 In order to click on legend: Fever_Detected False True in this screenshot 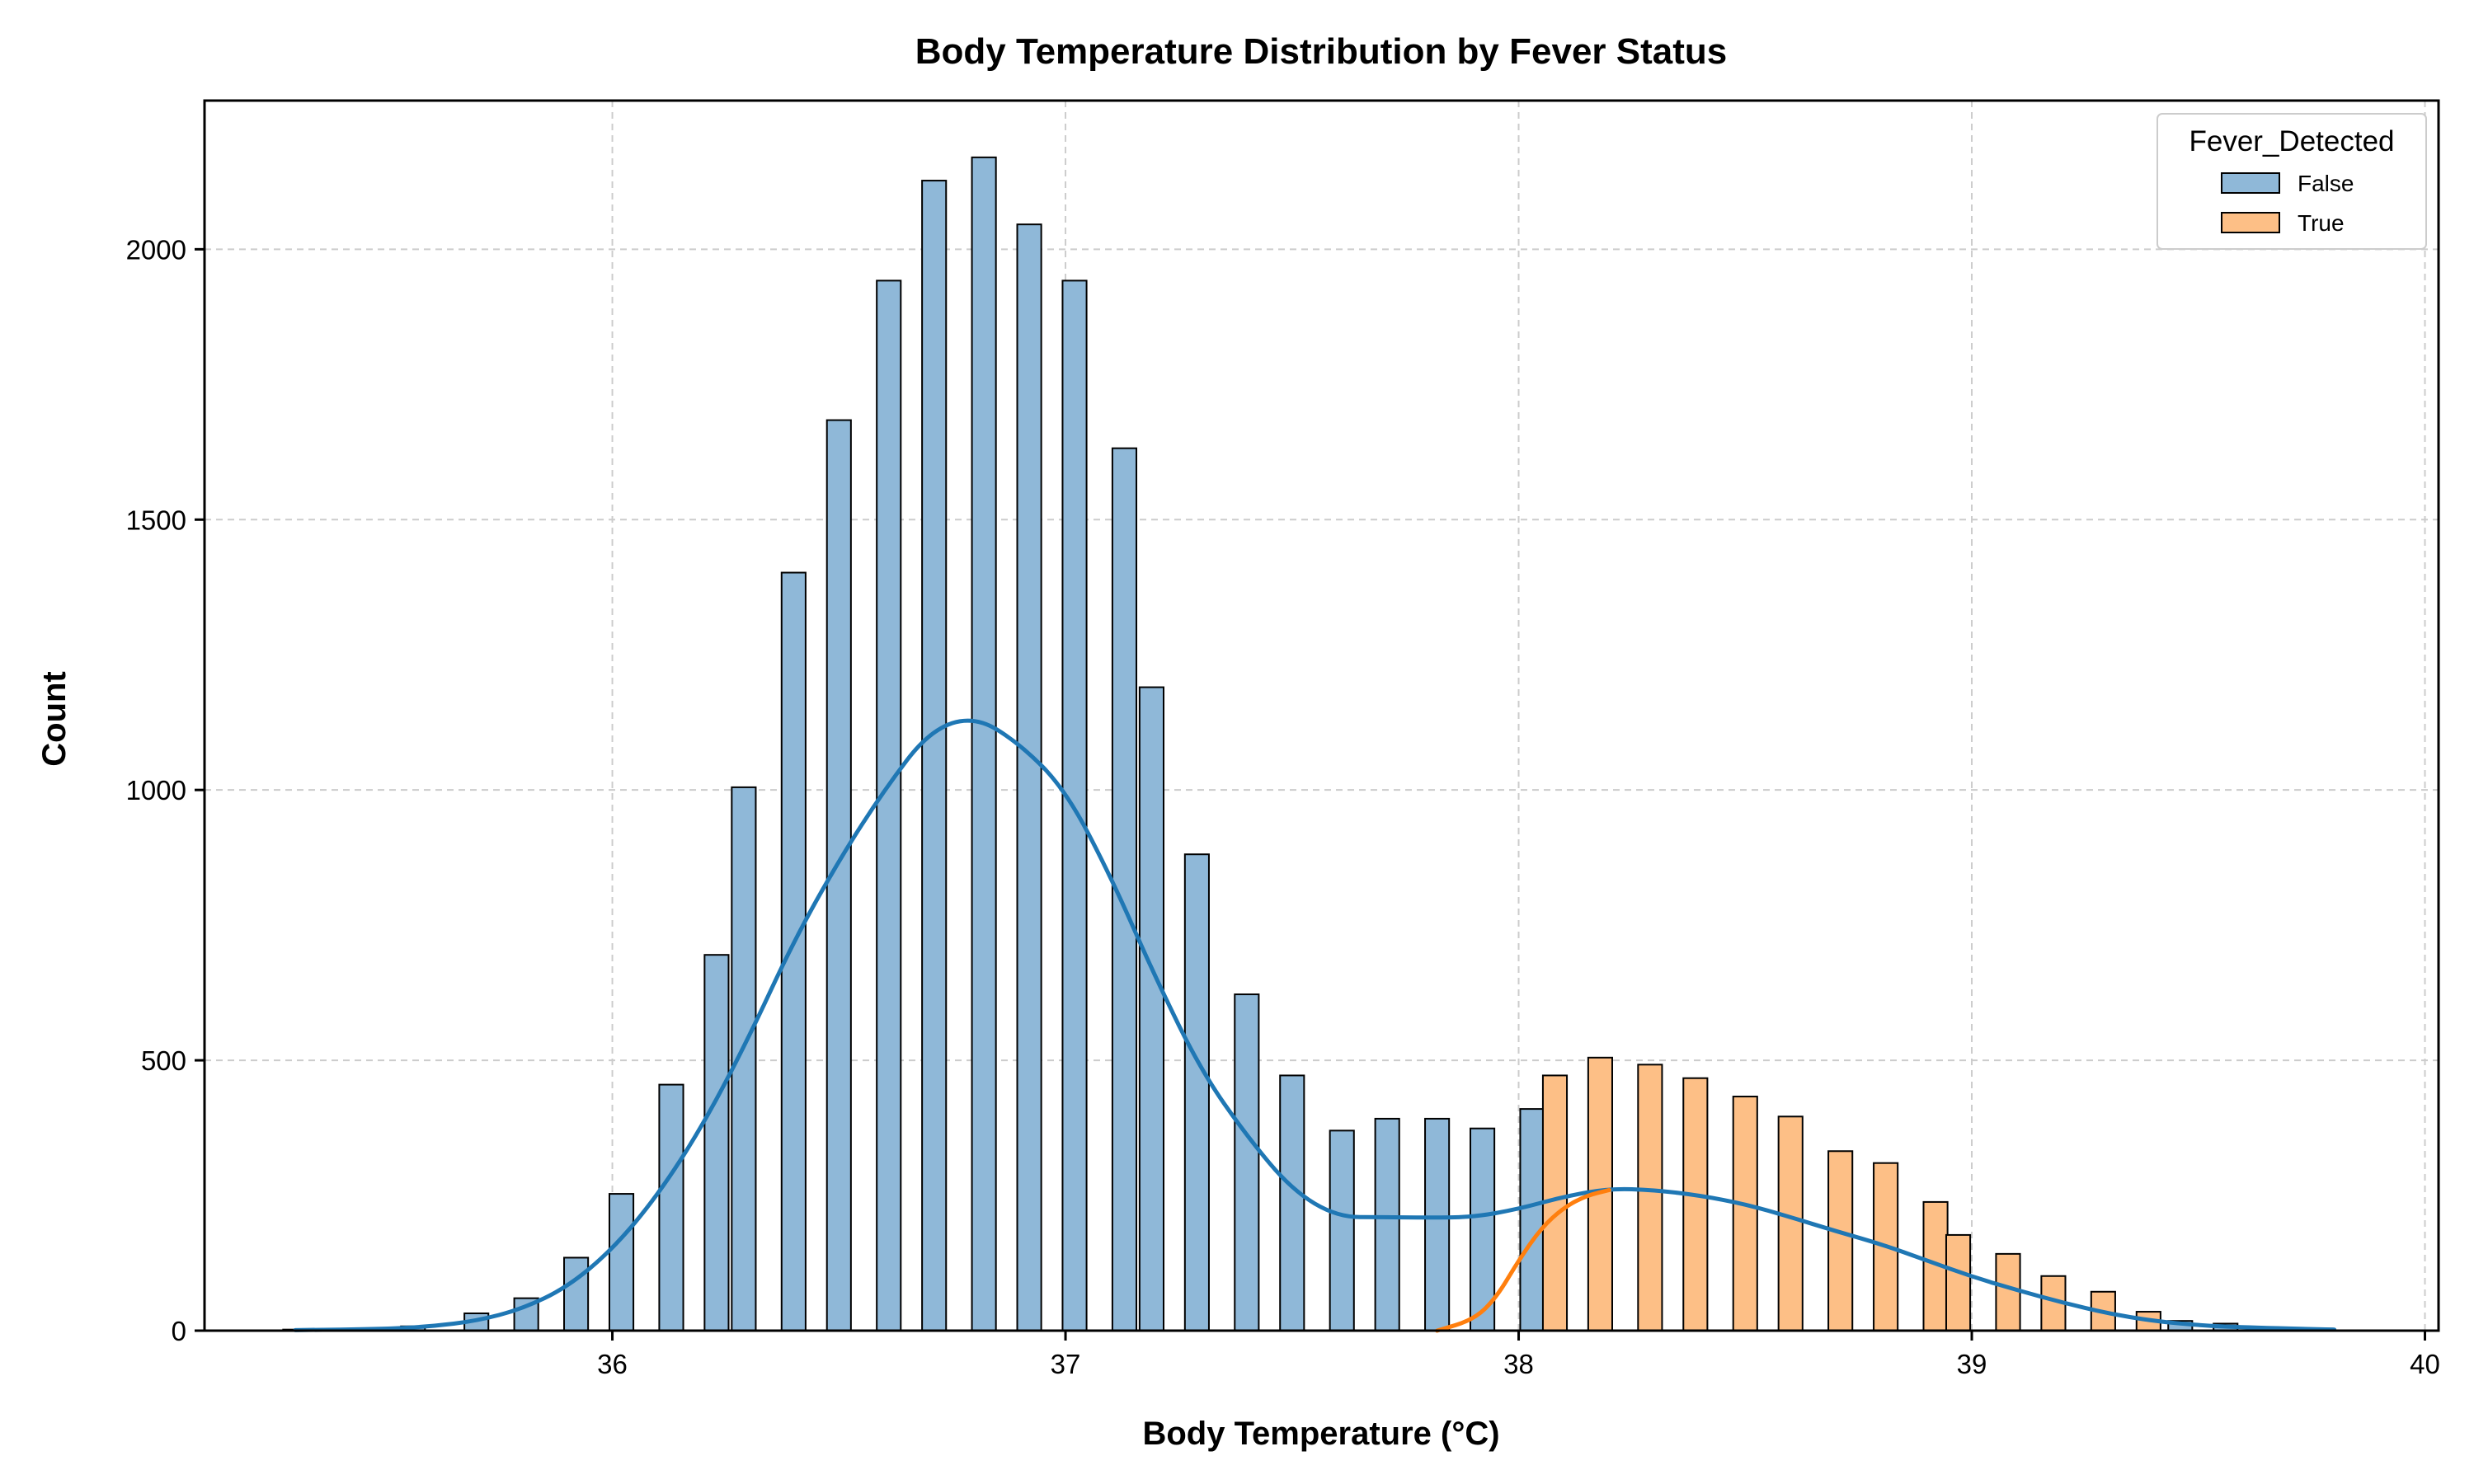, I will do `click(2292, 181)`.